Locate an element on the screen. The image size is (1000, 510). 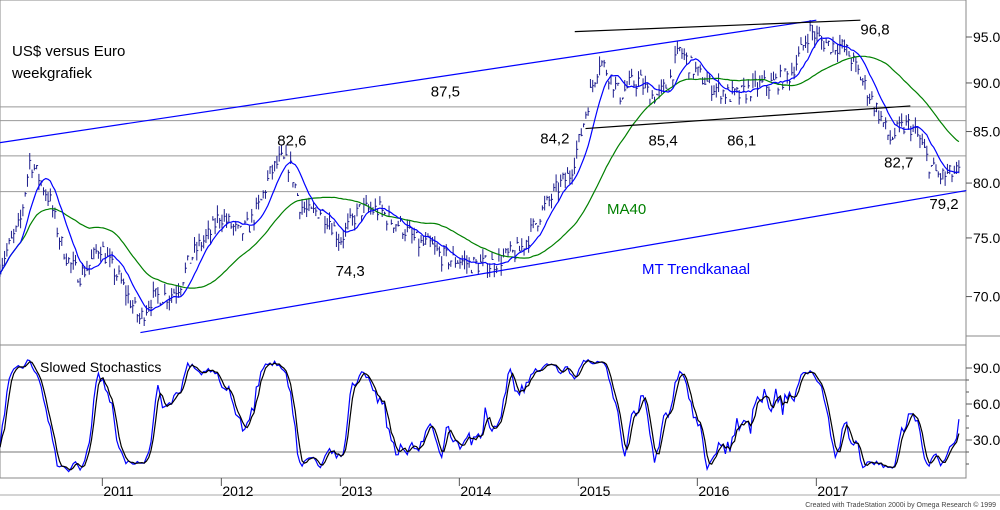
price-annotation: 86,1 is located at coordinates (741, 141).